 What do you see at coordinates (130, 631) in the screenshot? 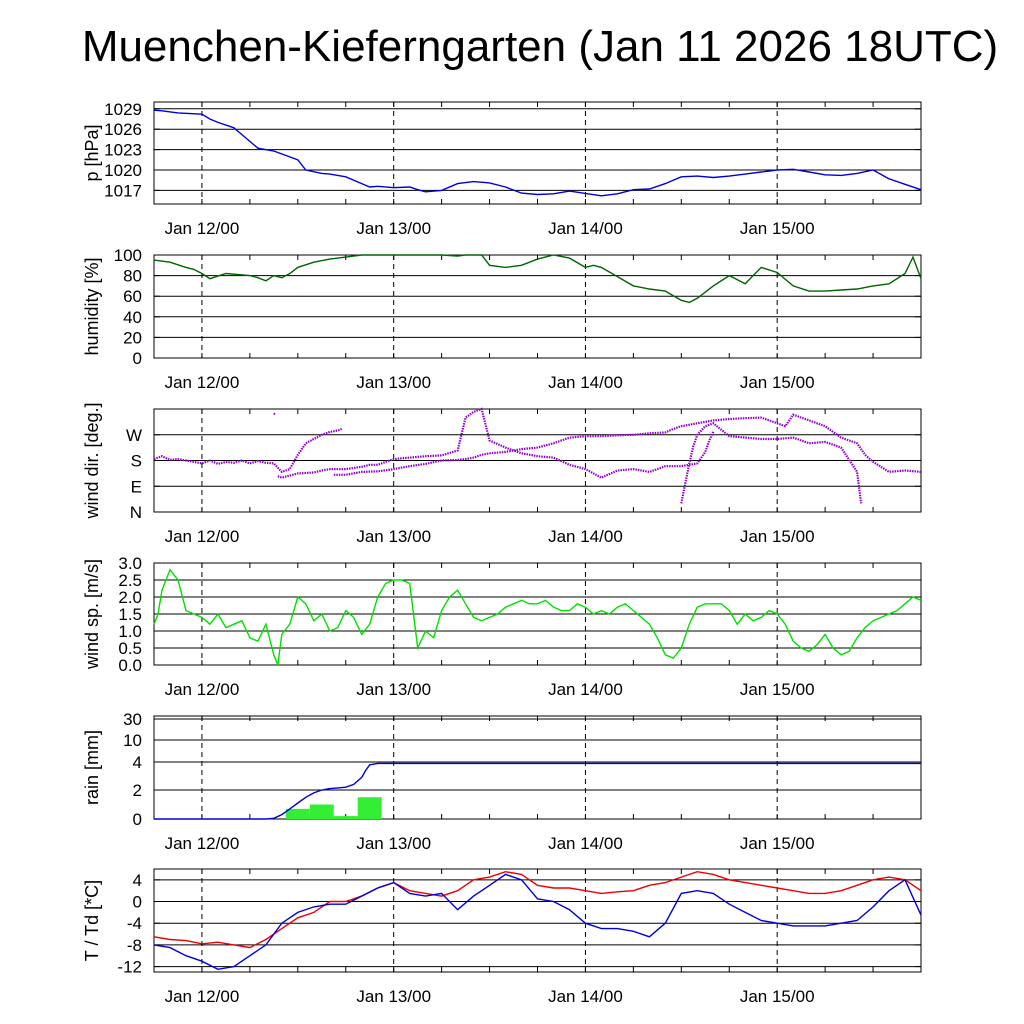
I see `y-tick-label: 1.0` at bounding box center [130, 631].